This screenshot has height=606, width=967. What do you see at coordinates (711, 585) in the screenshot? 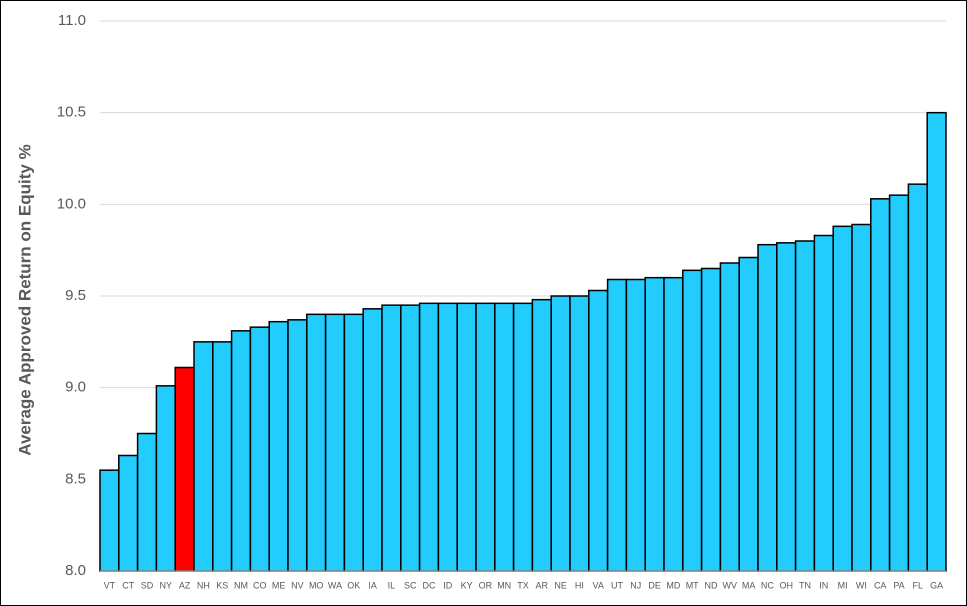
I see `x-tick-label: ND` at bounding box center [711, 585].